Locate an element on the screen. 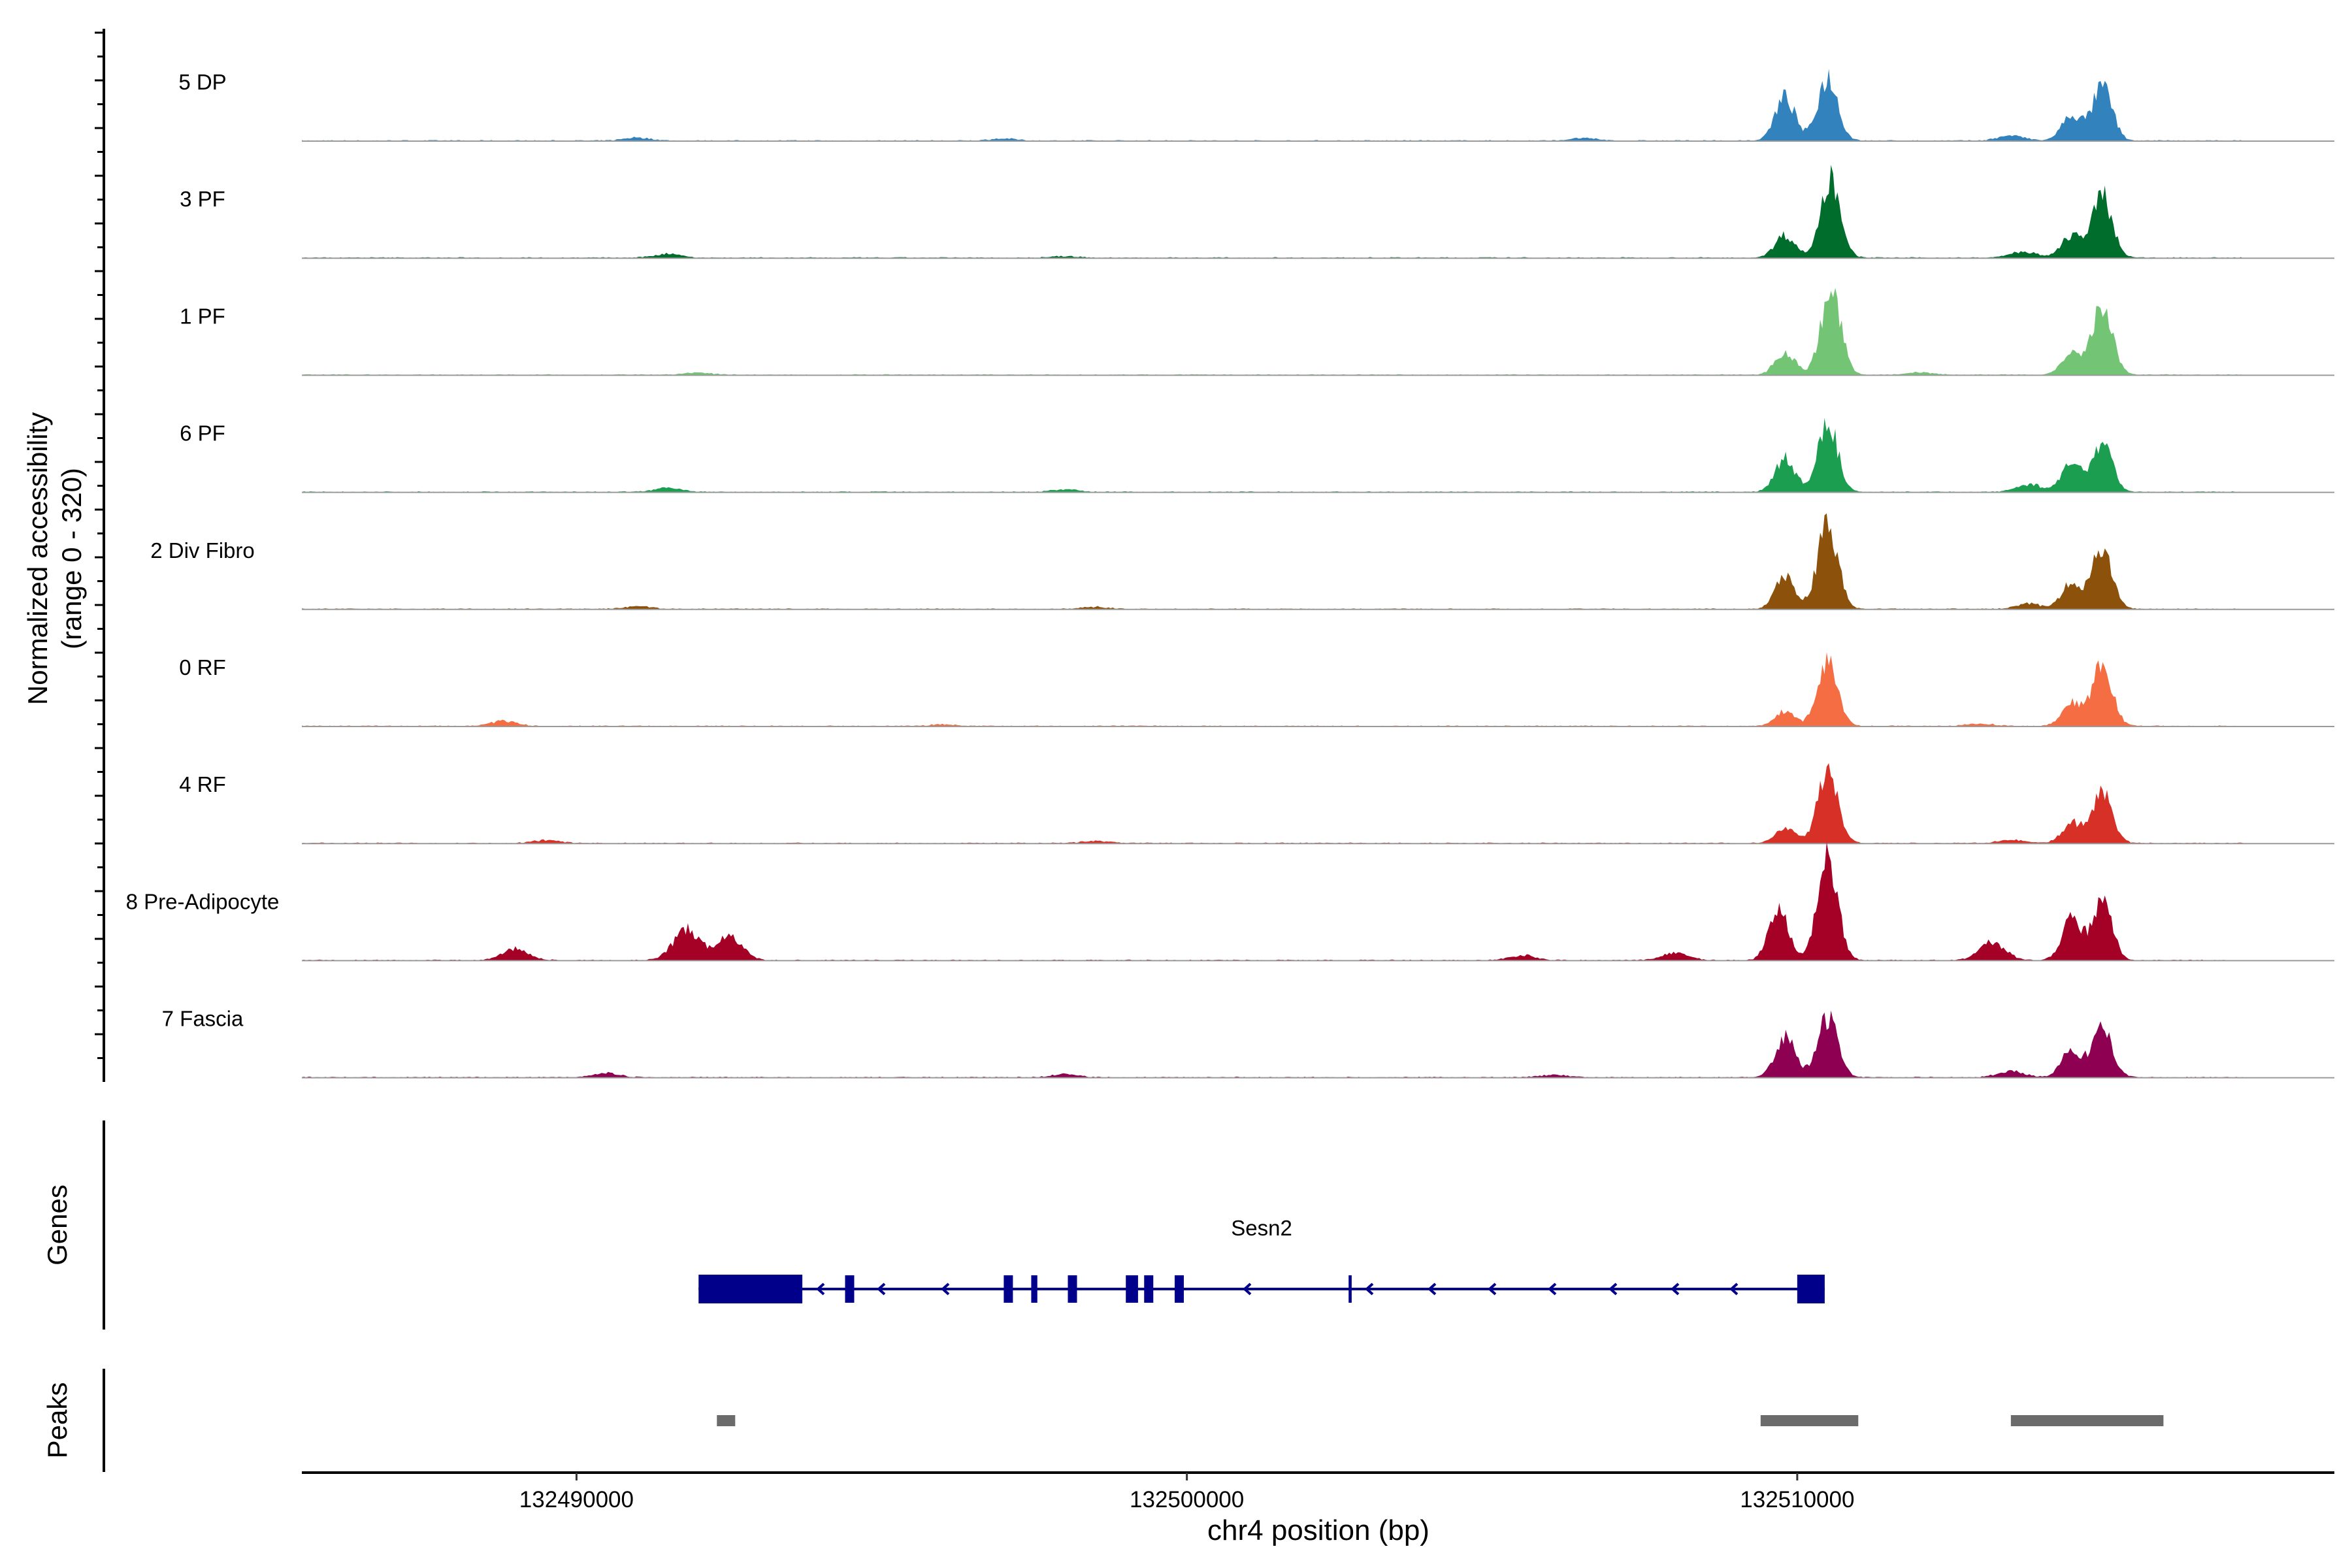 Image resolution: width=2352 pixels, height=1568 pixels. track-label: 8 Pre-Adipocyte is located at coordinates (203, 901).